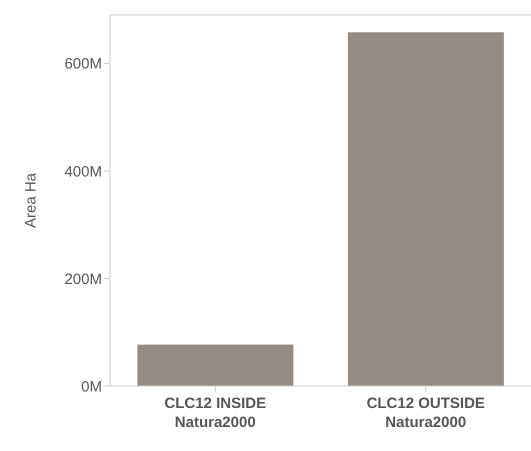 The width and height of the screenshot is (531, 451). I want to click on y-tick-label: 600M, so click(83, 64).